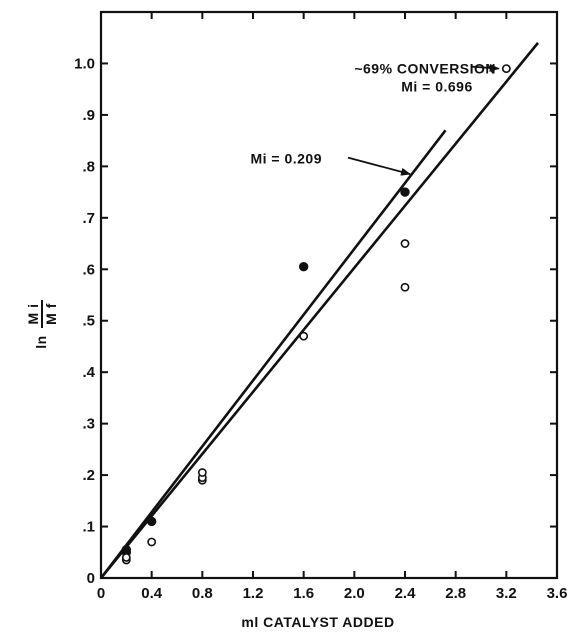  Describe the element at coordinates (375, 118) in the screenshot. I see `annotations: ~69% CONVERSION Mi = 0.696 Mi = 0.209` at that location.